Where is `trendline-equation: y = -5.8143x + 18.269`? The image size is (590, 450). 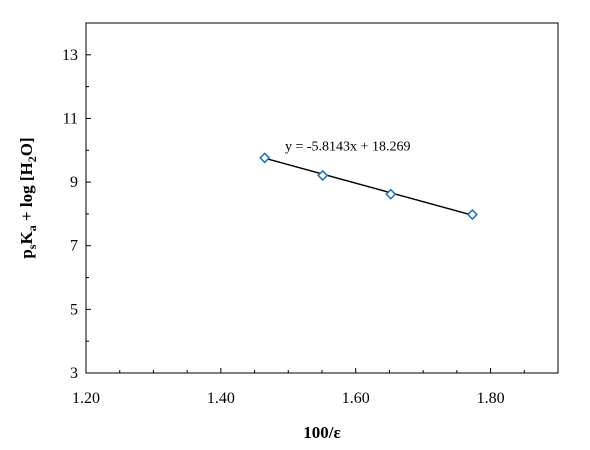
trendline-equation: y = -5.8143x + 18.269 is located at coordinates (347, 146).